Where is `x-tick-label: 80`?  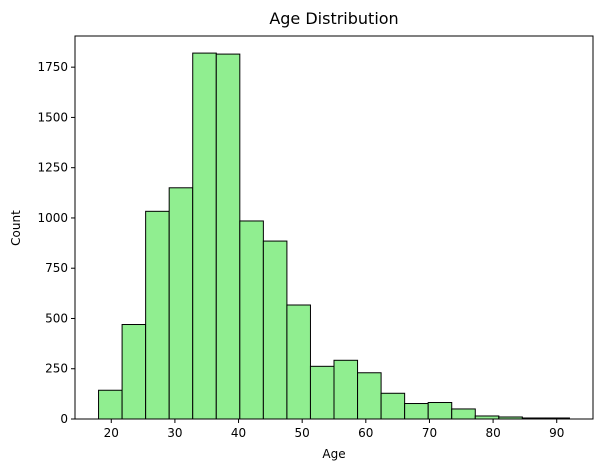 x-tick-label: 80 is located at coordinates (492, 433).